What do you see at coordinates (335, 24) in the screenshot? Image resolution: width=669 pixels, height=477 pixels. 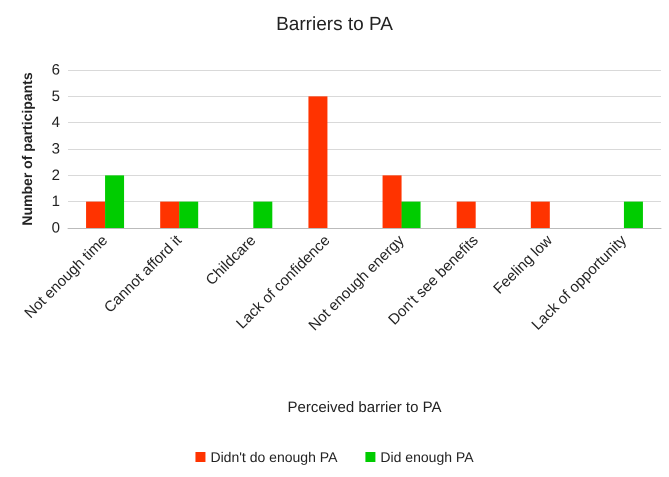 I see `chart-title: Barriers to PA` at bounding box center [335, 24].